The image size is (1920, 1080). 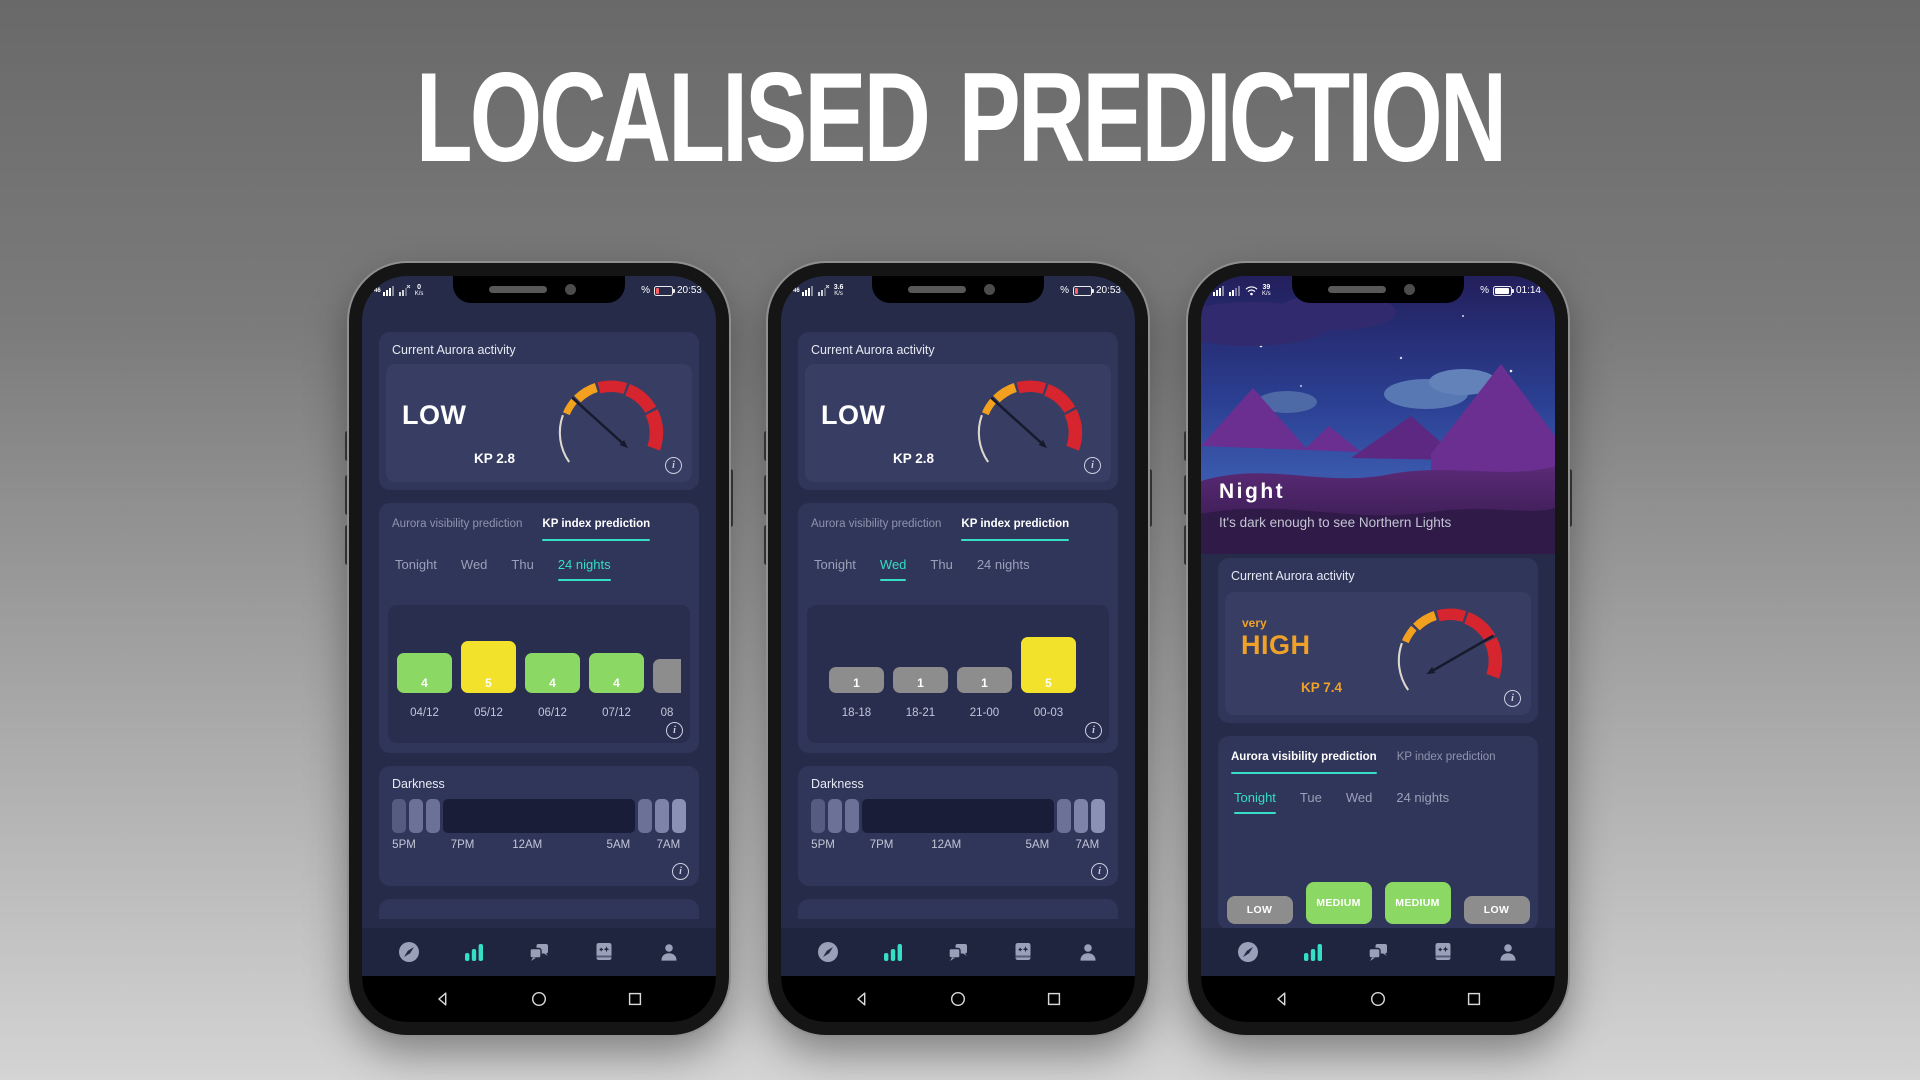 I want to click on activity-level: HIGH, so click(x=1276, y=645).